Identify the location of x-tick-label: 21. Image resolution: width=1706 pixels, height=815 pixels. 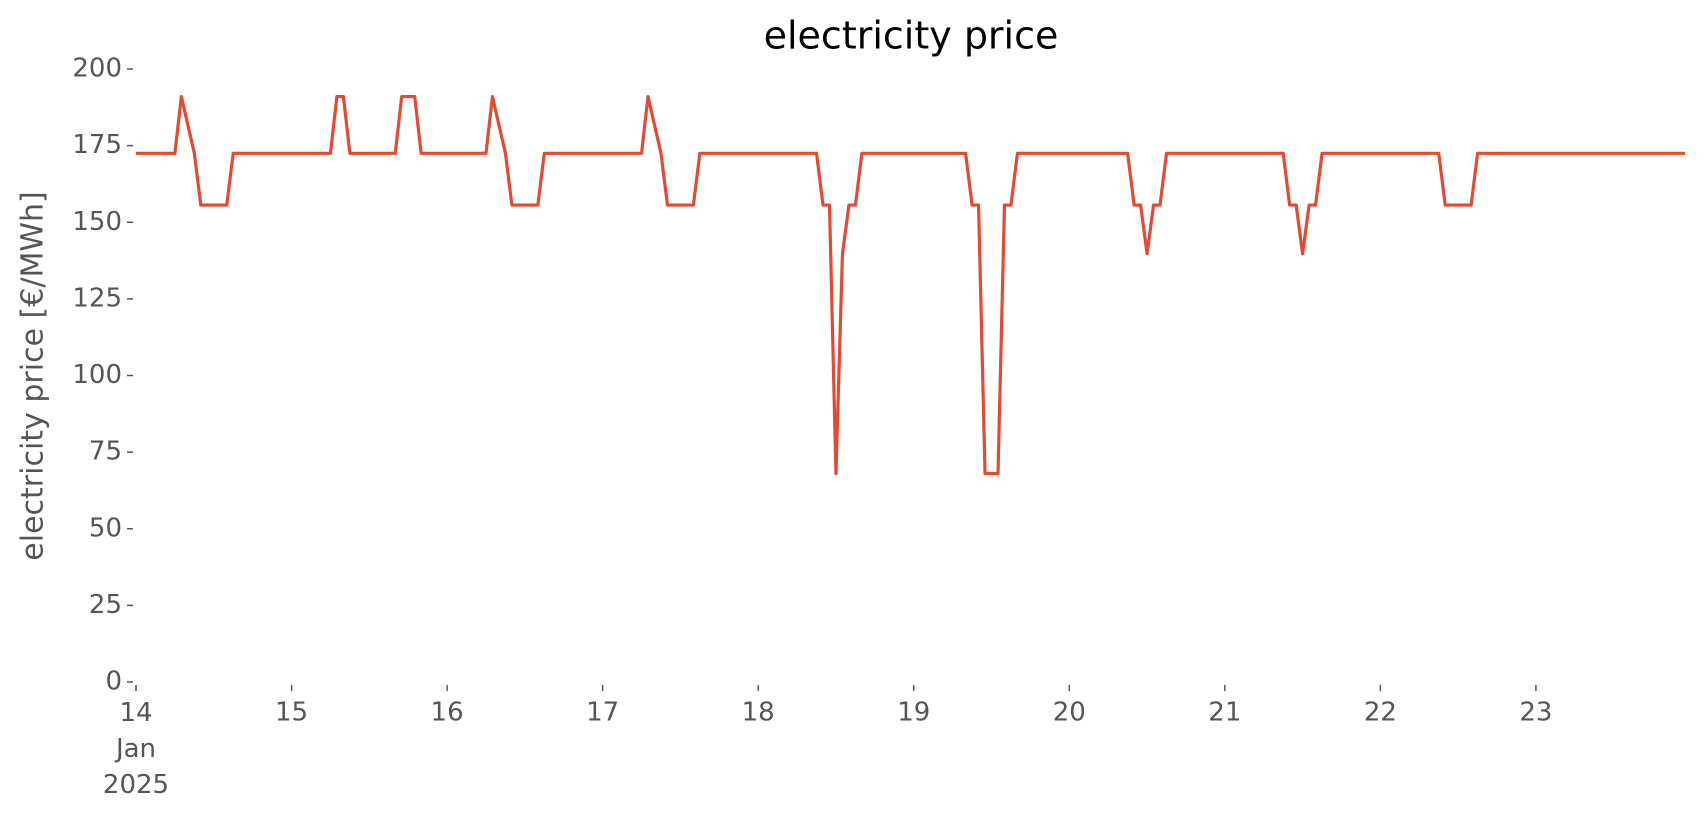
(1224, 713).